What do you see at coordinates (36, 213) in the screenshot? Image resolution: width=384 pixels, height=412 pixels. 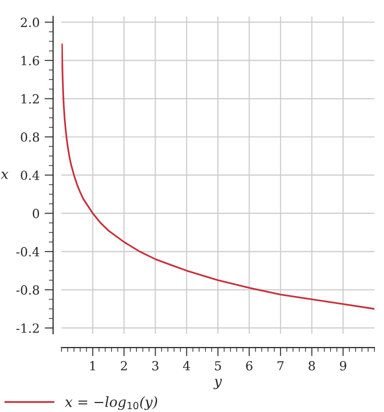 I see `y-tick-label: 0` at bounding box center [36, 213].